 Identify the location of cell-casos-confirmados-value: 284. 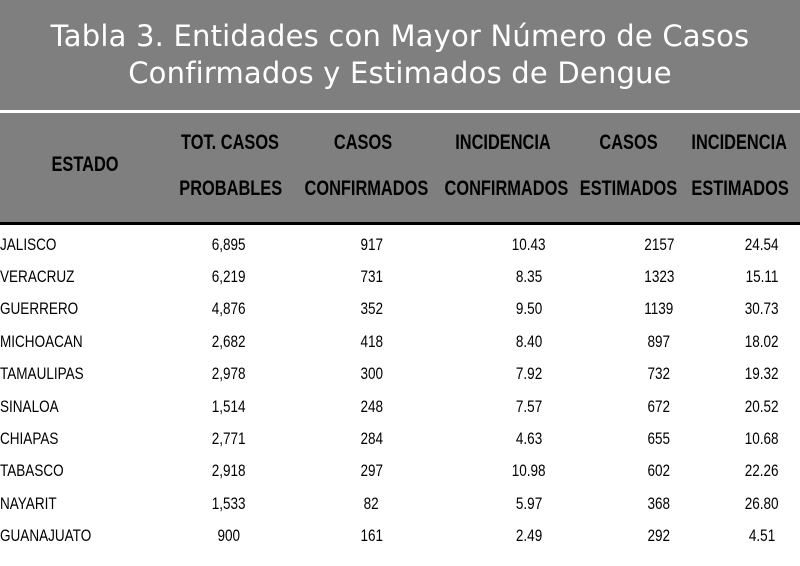
(371, 439).